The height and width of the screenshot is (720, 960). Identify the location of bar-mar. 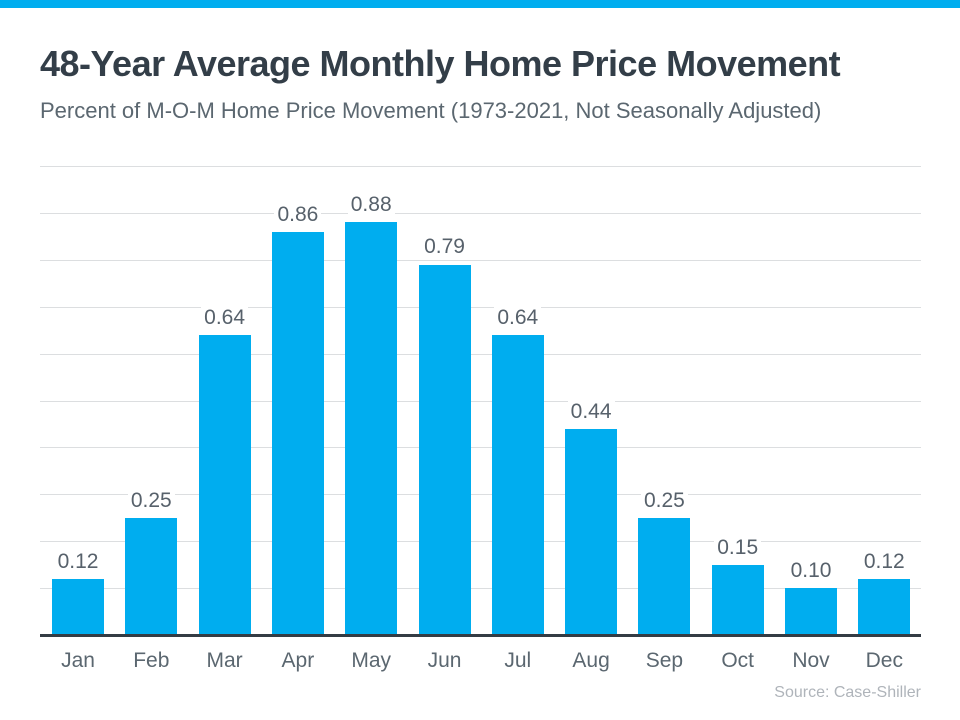
(224, 484).